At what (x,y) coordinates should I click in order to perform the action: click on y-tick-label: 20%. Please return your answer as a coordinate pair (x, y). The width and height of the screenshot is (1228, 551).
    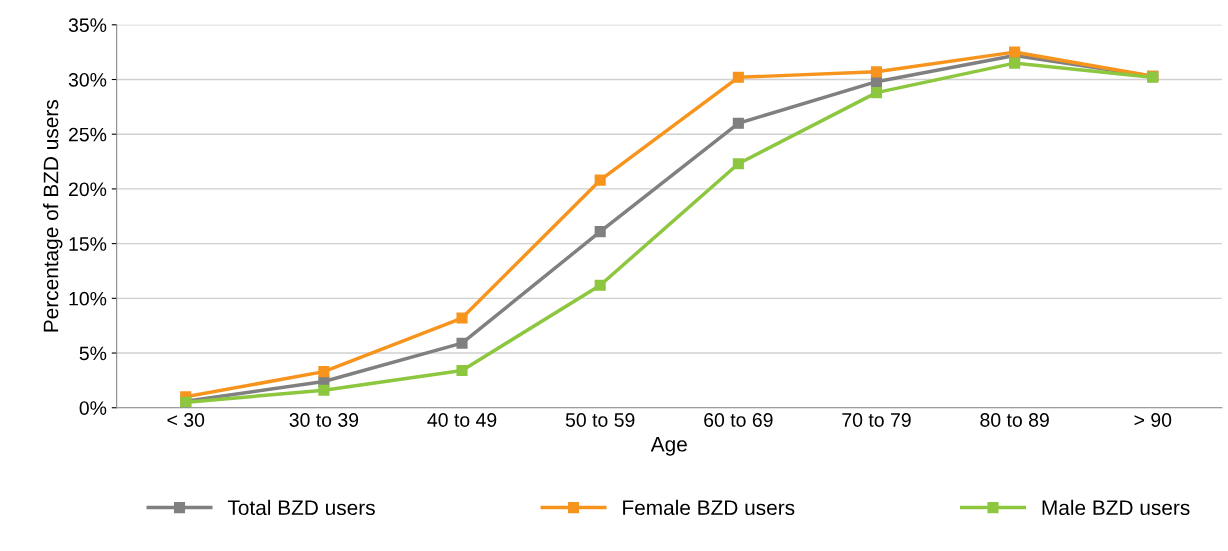
    Looking at the image, I should click on (88, 189).